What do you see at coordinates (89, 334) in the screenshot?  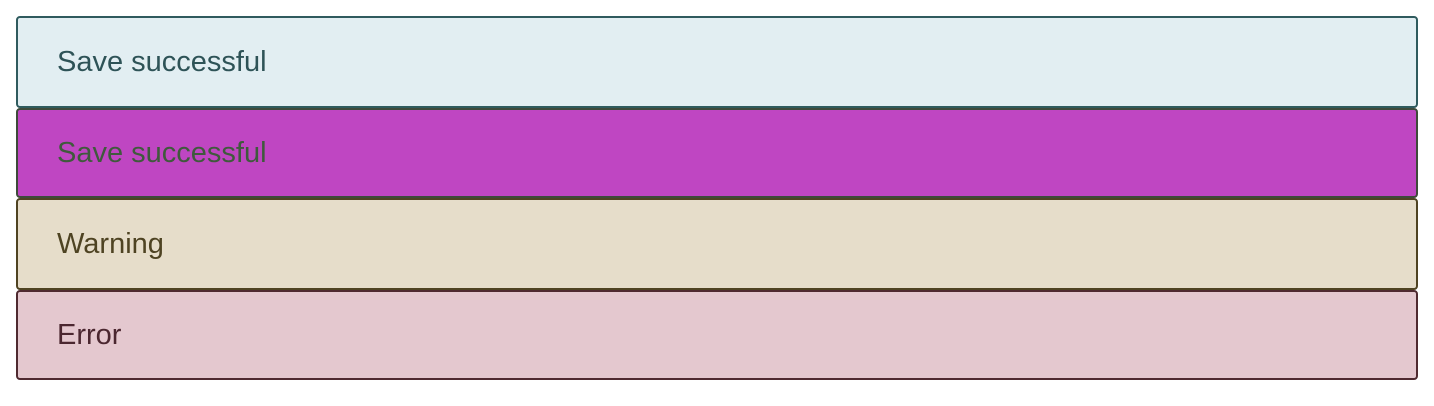 I see `error-alert-message: Error` at bounding box center [89, 334].